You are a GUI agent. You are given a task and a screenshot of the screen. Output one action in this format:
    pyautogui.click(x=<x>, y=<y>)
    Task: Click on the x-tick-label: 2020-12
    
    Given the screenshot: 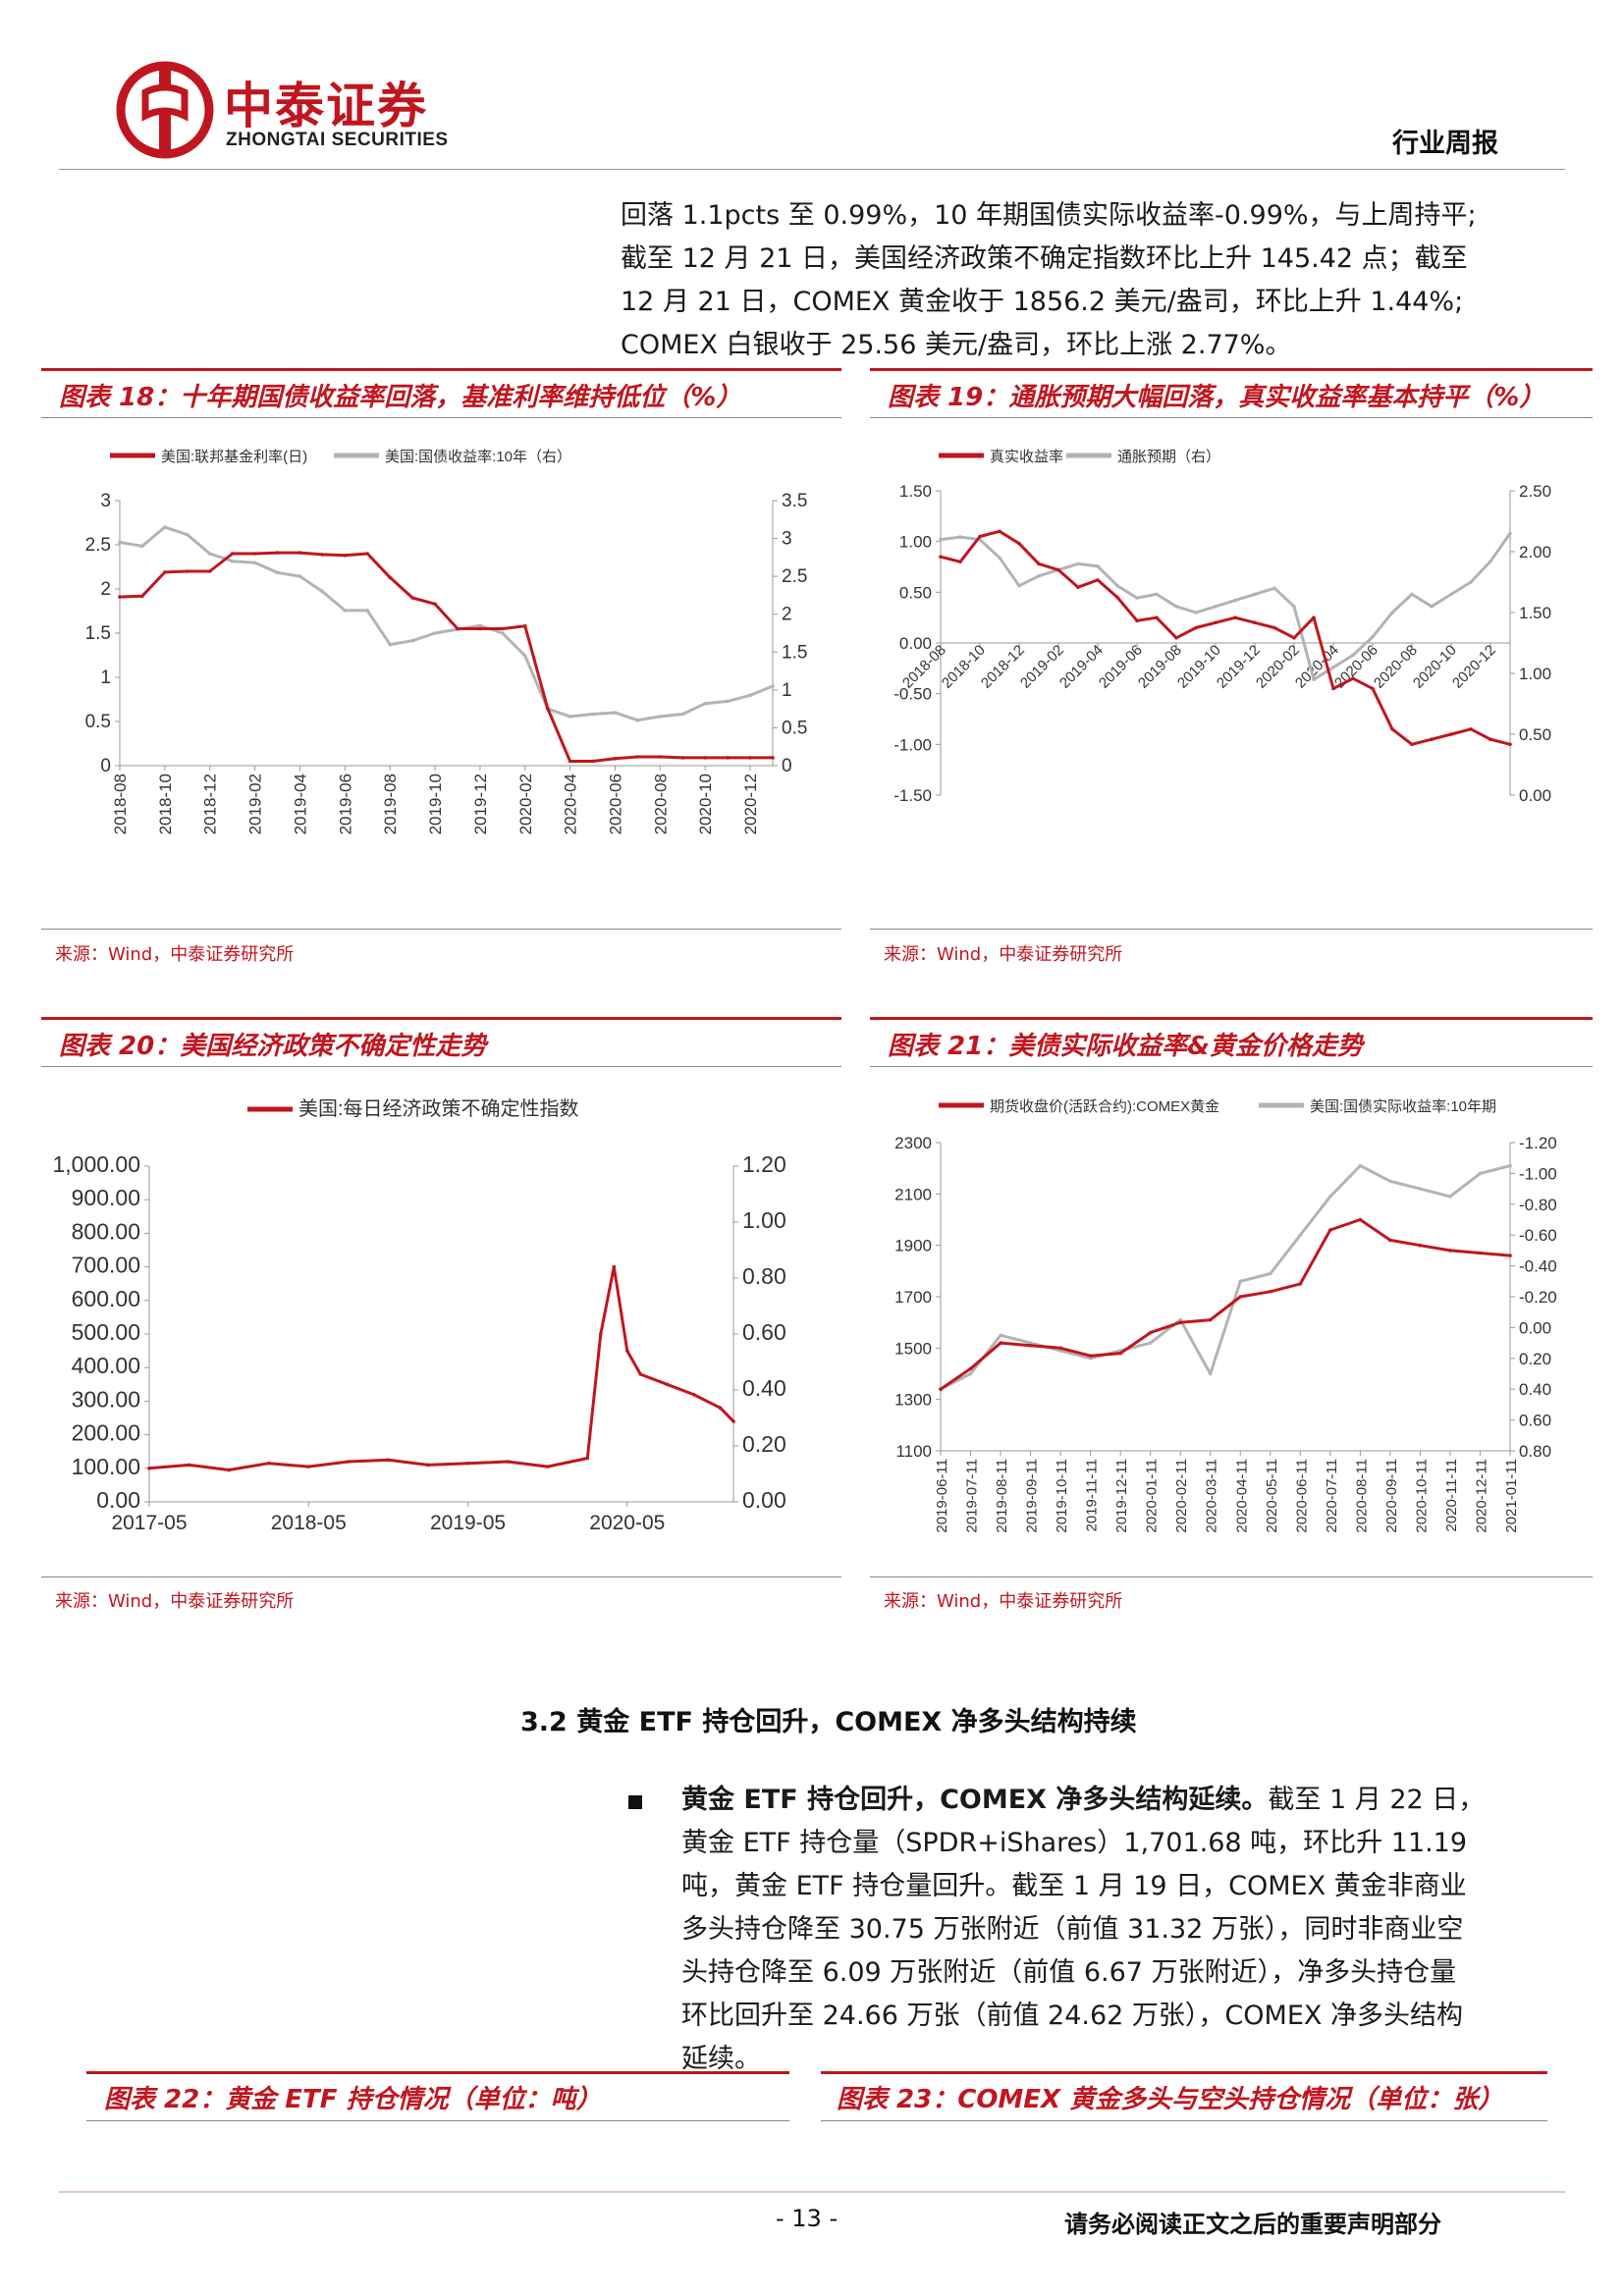 What is the action you would take?
    pyautogui.click(x=750, y=804)
    